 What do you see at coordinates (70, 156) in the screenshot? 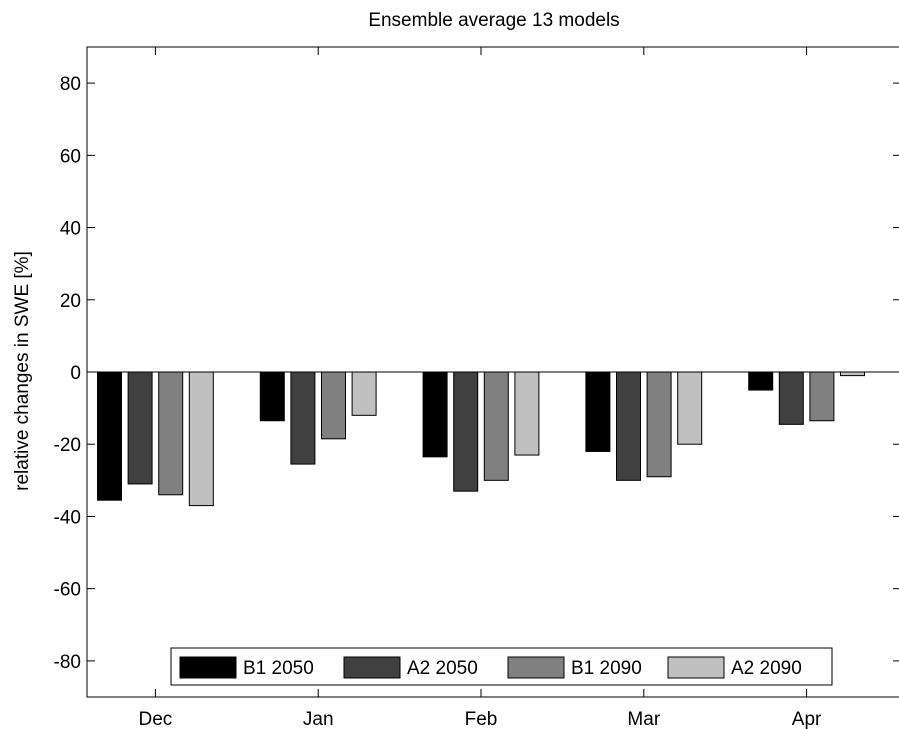
I see `y-tick-label: 60` at bounding box center [70, 156].